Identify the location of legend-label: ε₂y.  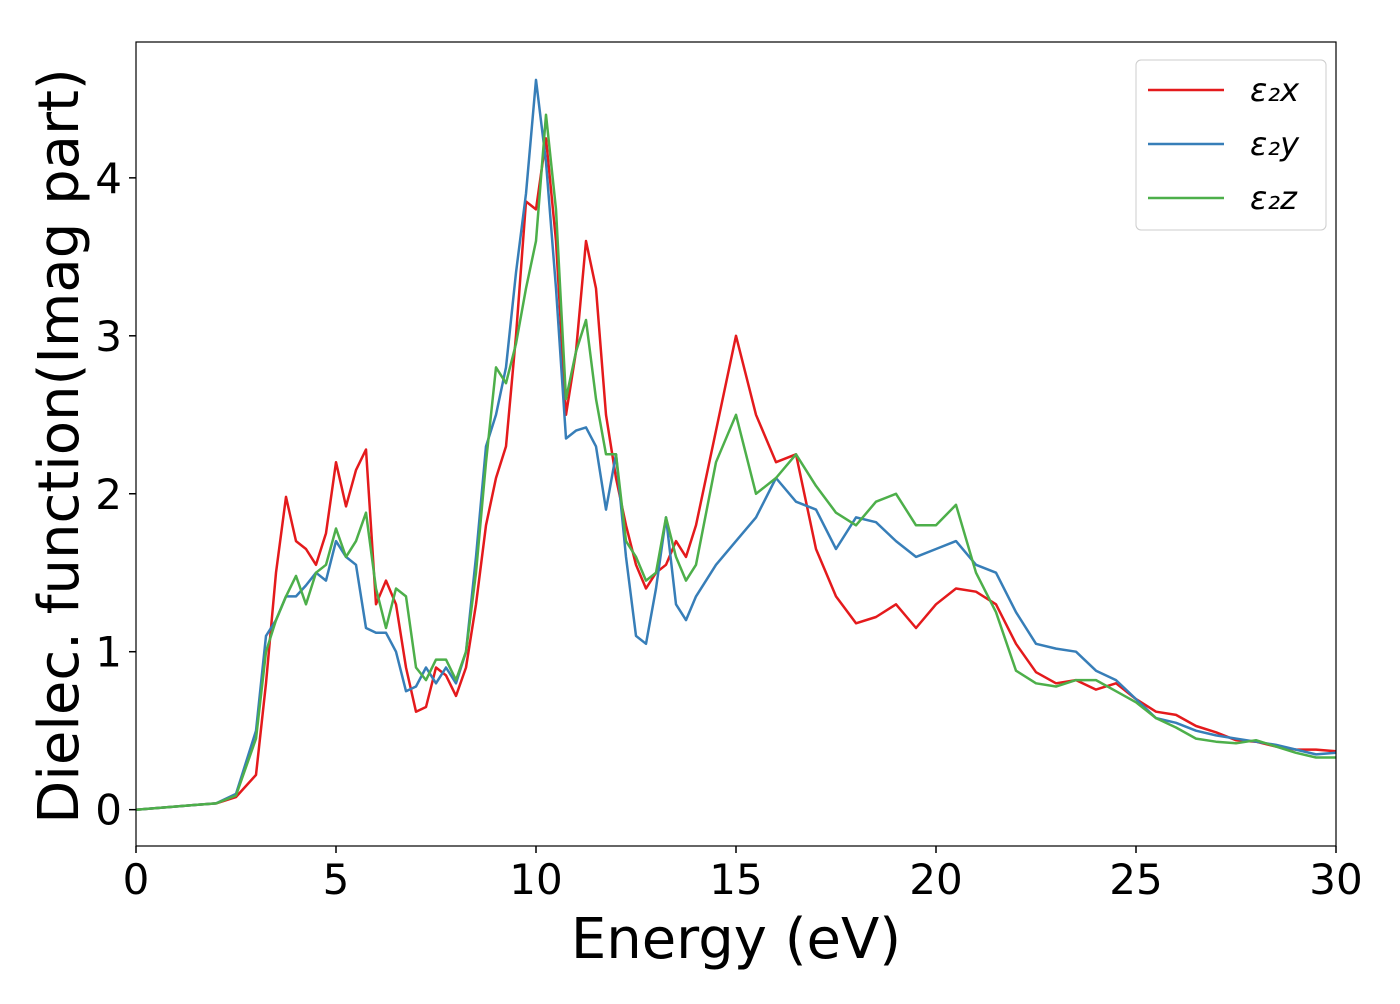
(1275, 144).